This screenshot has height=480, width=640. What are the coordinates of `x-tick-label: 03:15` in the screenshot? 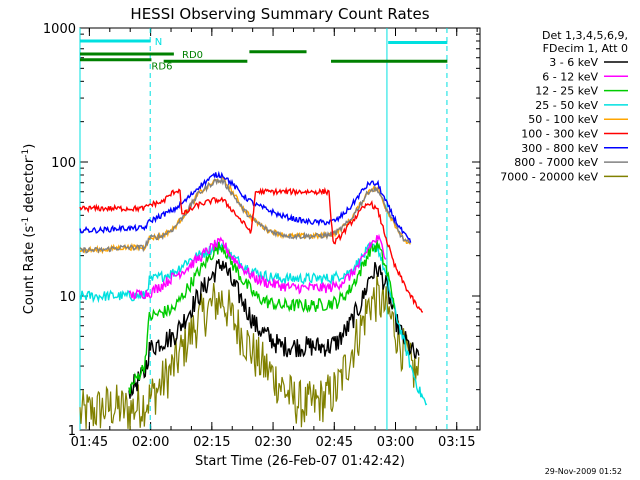 It's located at (456, 442).